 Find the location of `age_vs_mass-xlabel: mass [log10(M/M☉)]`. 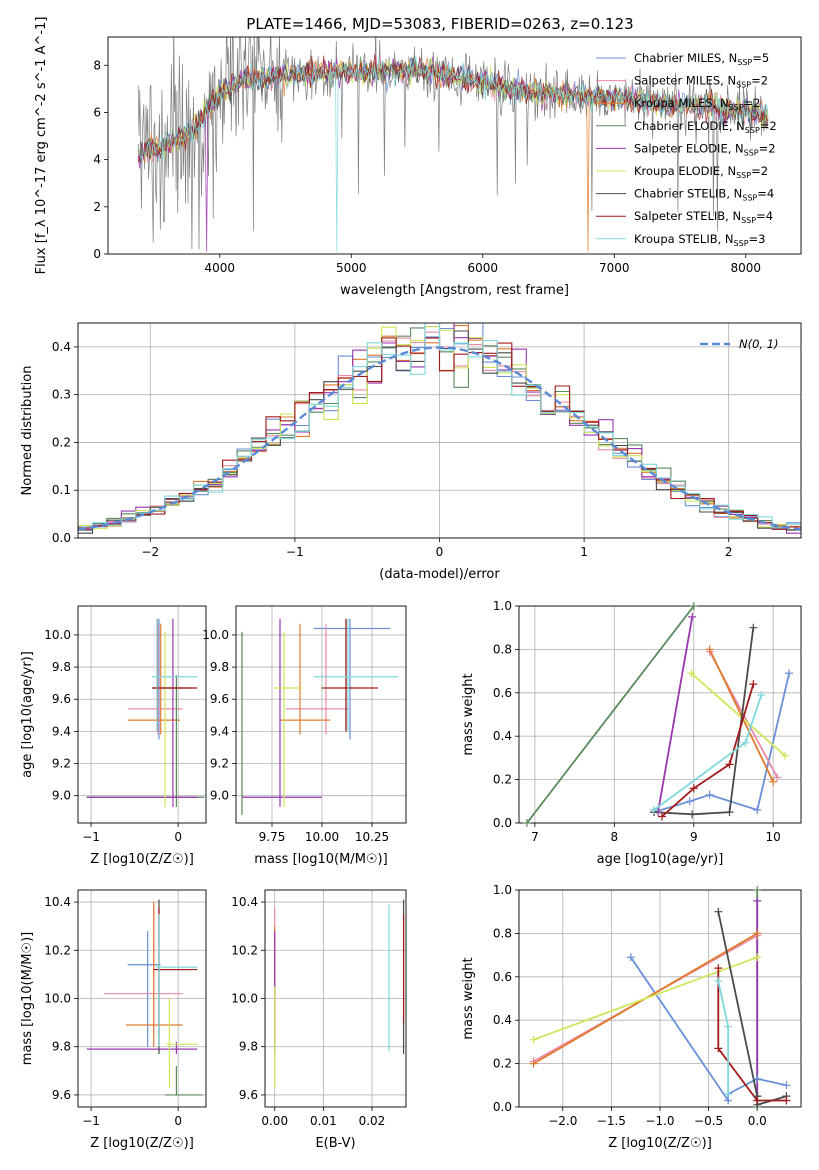

age_vs_mass-xlabel: mass [log10(M/M☉)] is located at coordinates (320, 859).